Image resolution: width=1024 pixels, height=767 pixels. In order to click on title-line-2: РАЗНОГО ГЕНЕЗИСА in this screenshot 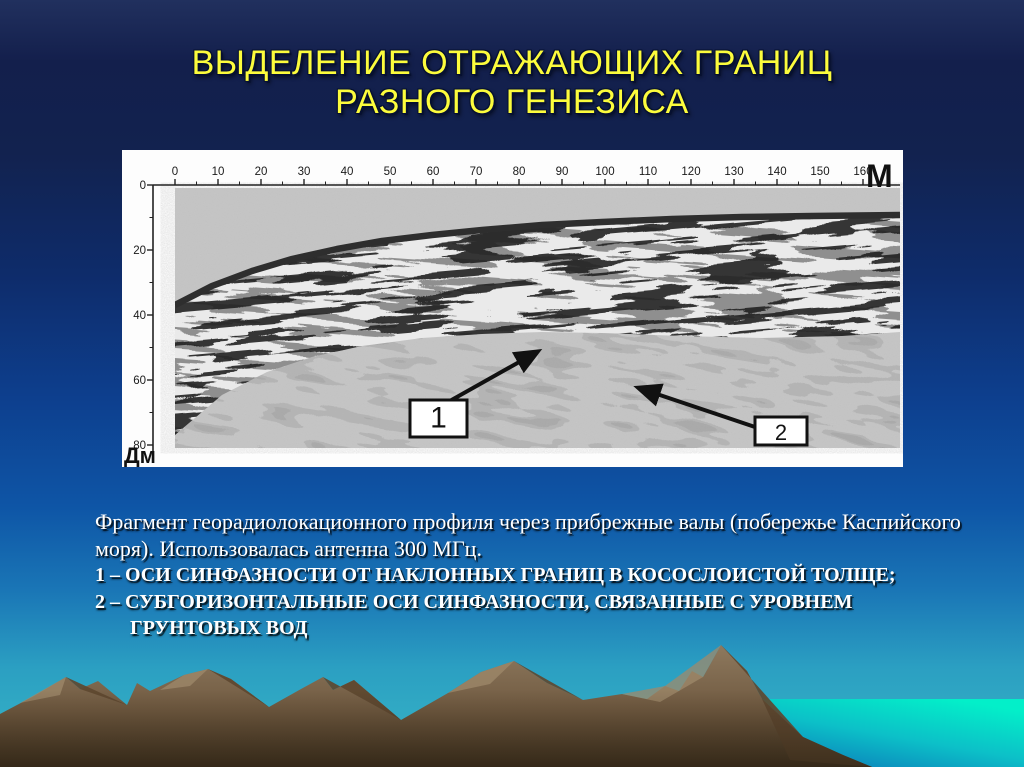, I will do `click(512, 102)`.